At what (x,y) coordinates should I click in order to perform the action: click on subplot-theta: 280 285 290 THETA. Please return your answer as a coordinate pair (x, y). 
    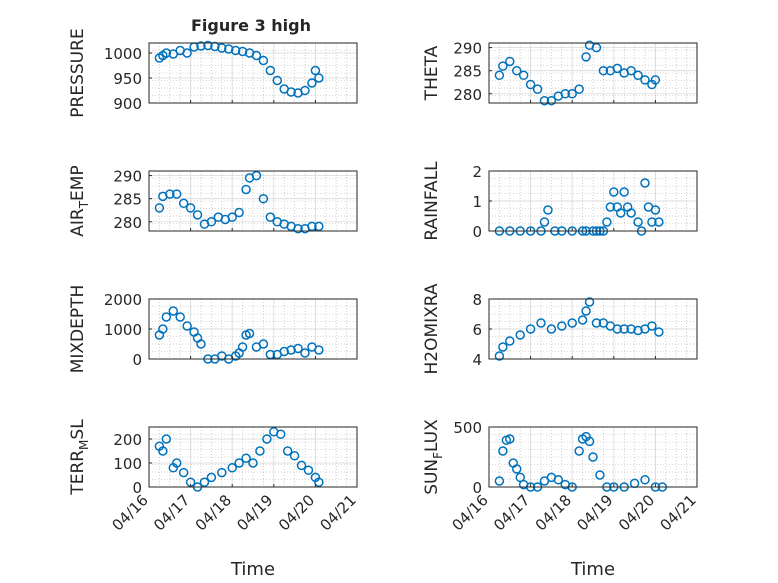
    Looking at the image, I should click on (560, 73).